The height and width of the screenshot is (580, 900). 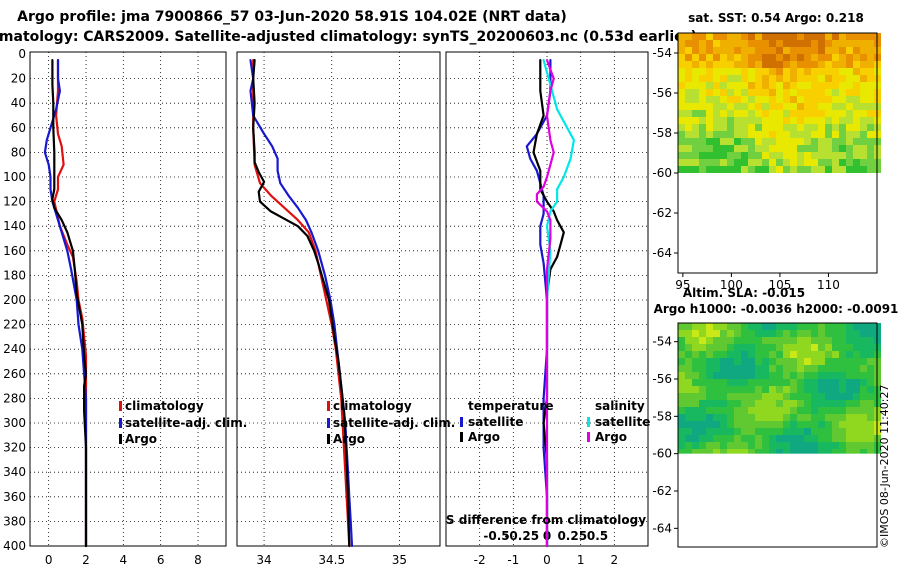 I want to click on sst-y-tick-label: -62, so click(x=662, y=213).